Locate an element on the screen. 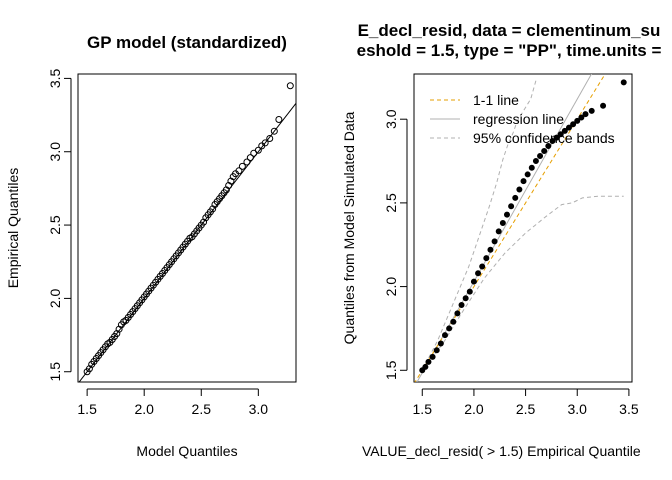 This screenshot has height=480, width=672. left-y-tick-label: 2.0 is located at coordinates (55, 298).